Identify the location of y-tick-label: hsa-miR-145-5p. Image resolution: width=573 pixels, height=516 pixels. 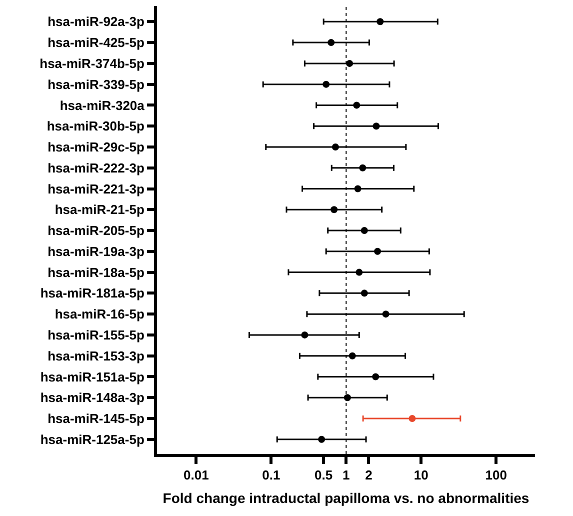
(96, 418).